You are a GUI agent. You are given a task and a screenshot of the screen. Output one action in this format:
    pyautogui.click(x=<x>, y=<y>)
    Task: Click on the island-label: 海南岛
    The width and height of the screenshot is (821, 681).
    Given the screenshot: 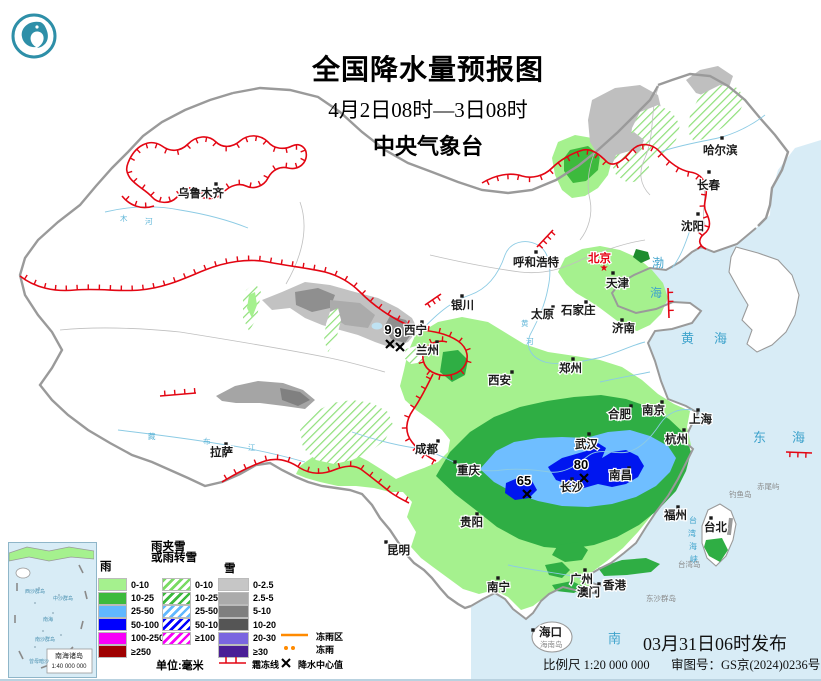 What is the action you would take?
    pyautogui.click(x=551, y=644)
    